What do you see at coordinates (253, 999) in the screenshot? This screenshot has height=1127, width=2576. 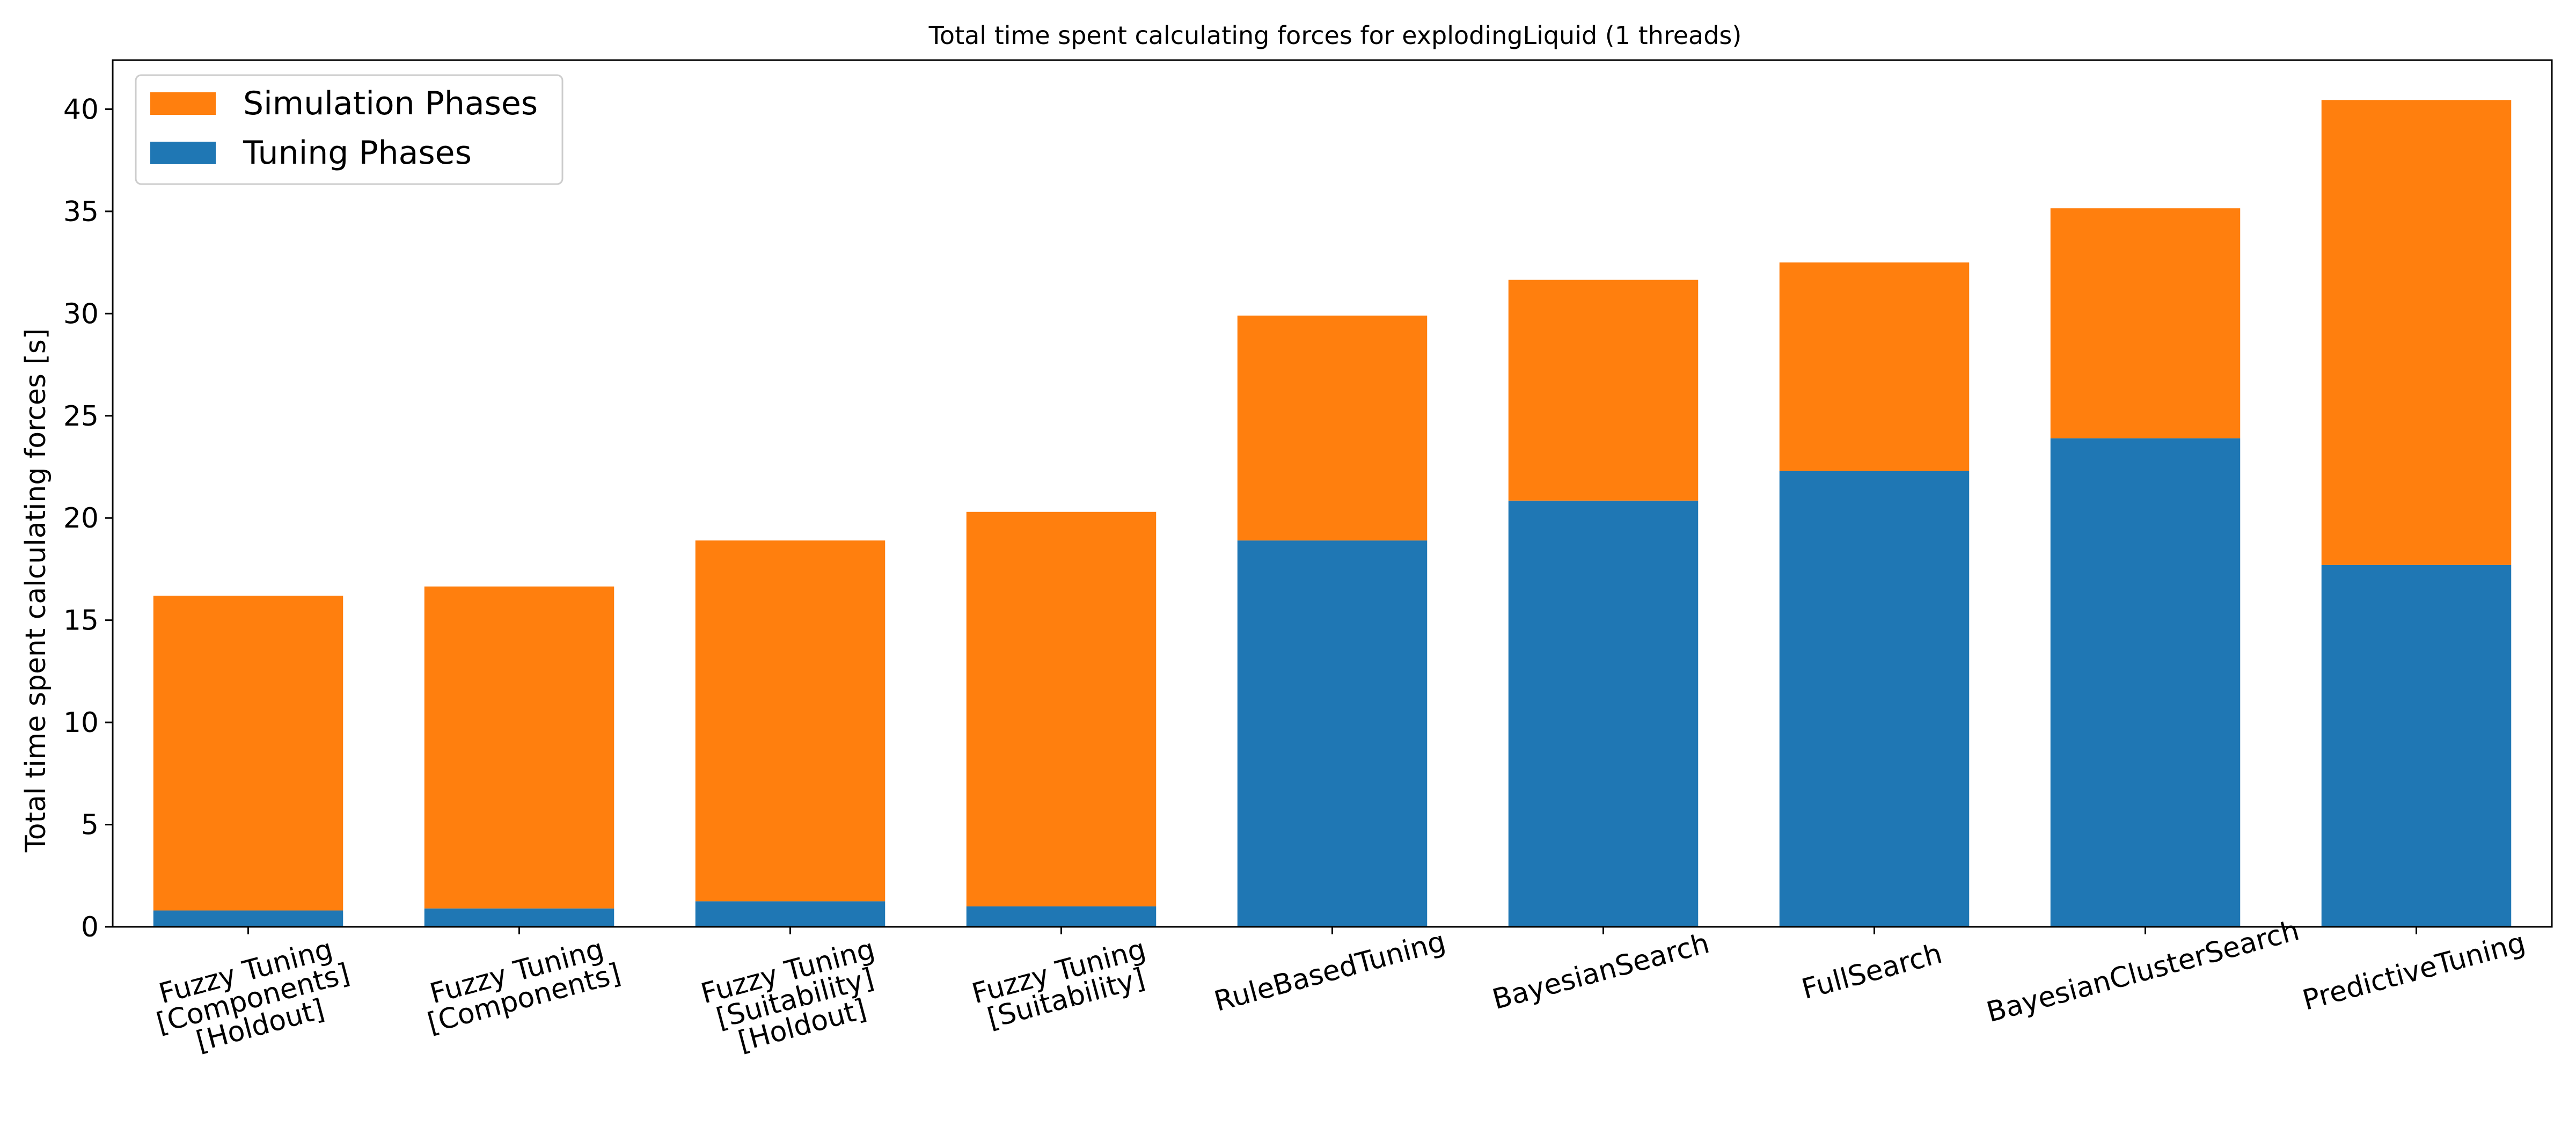 I see `x-tick-label: Fuzzy Tuning[Components][Holdout]` at bounding box center [253, 999].